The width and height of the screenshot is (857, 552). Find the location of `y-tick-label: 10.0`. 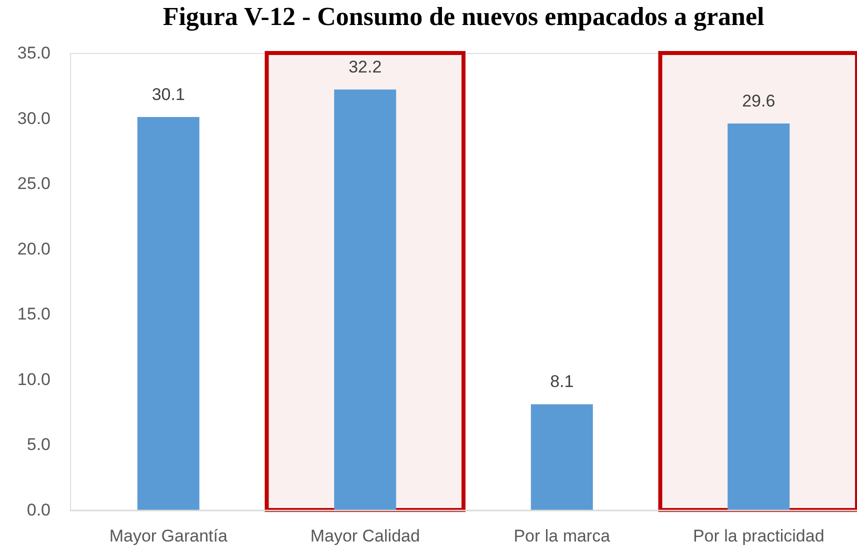

y-tick-label: 10.0 is located at coordinates (33, 379).